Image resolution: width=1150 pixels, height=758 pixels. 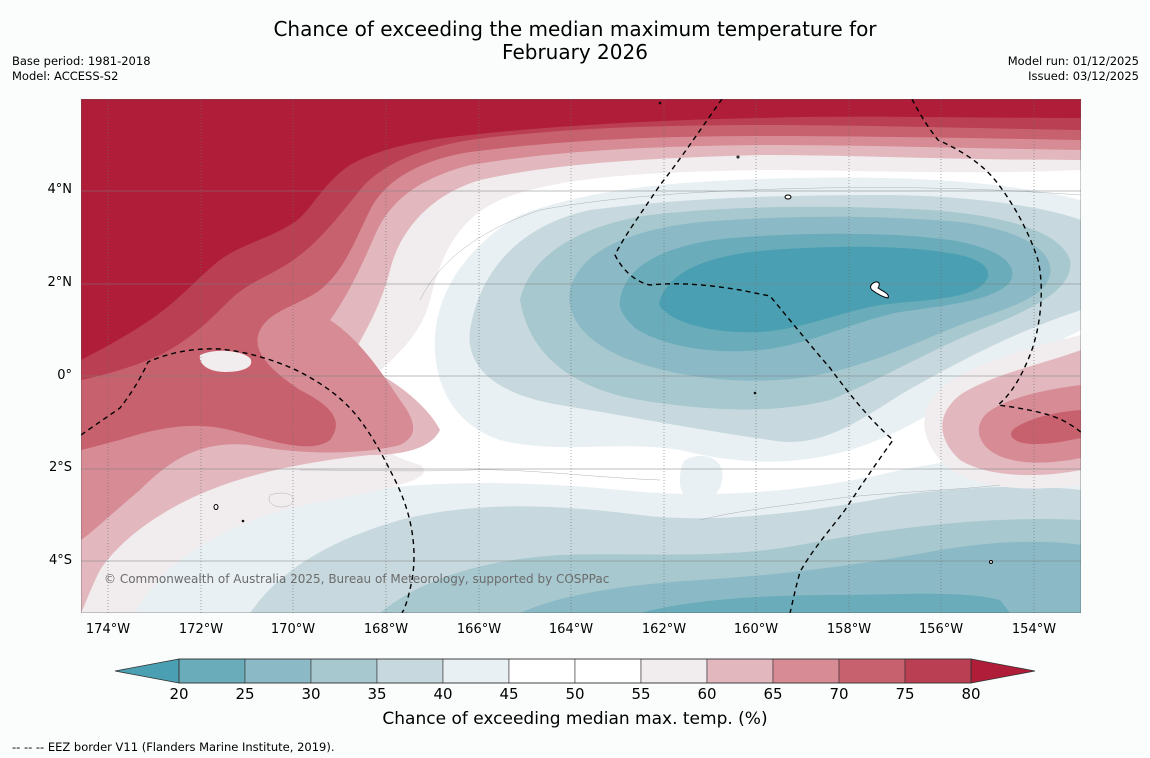 I want to click on model-run-info: Model run: 01/12/2025 Issued: 03/12/2025, so click(x=1073, y=69).